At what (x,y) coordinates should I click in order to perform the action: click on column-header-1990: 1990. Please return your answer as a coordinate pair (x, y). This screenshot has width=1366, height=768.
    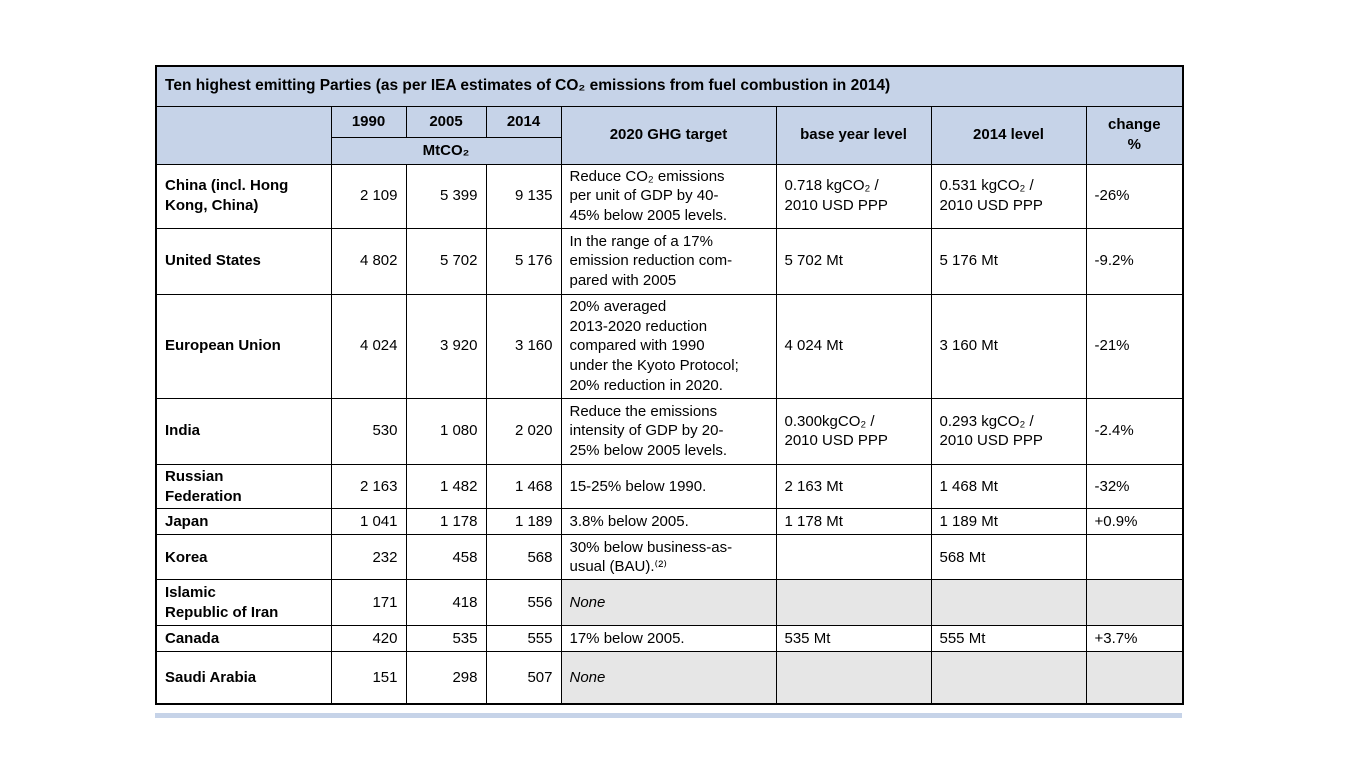
    Looking at the image, I should click on (368, 121).